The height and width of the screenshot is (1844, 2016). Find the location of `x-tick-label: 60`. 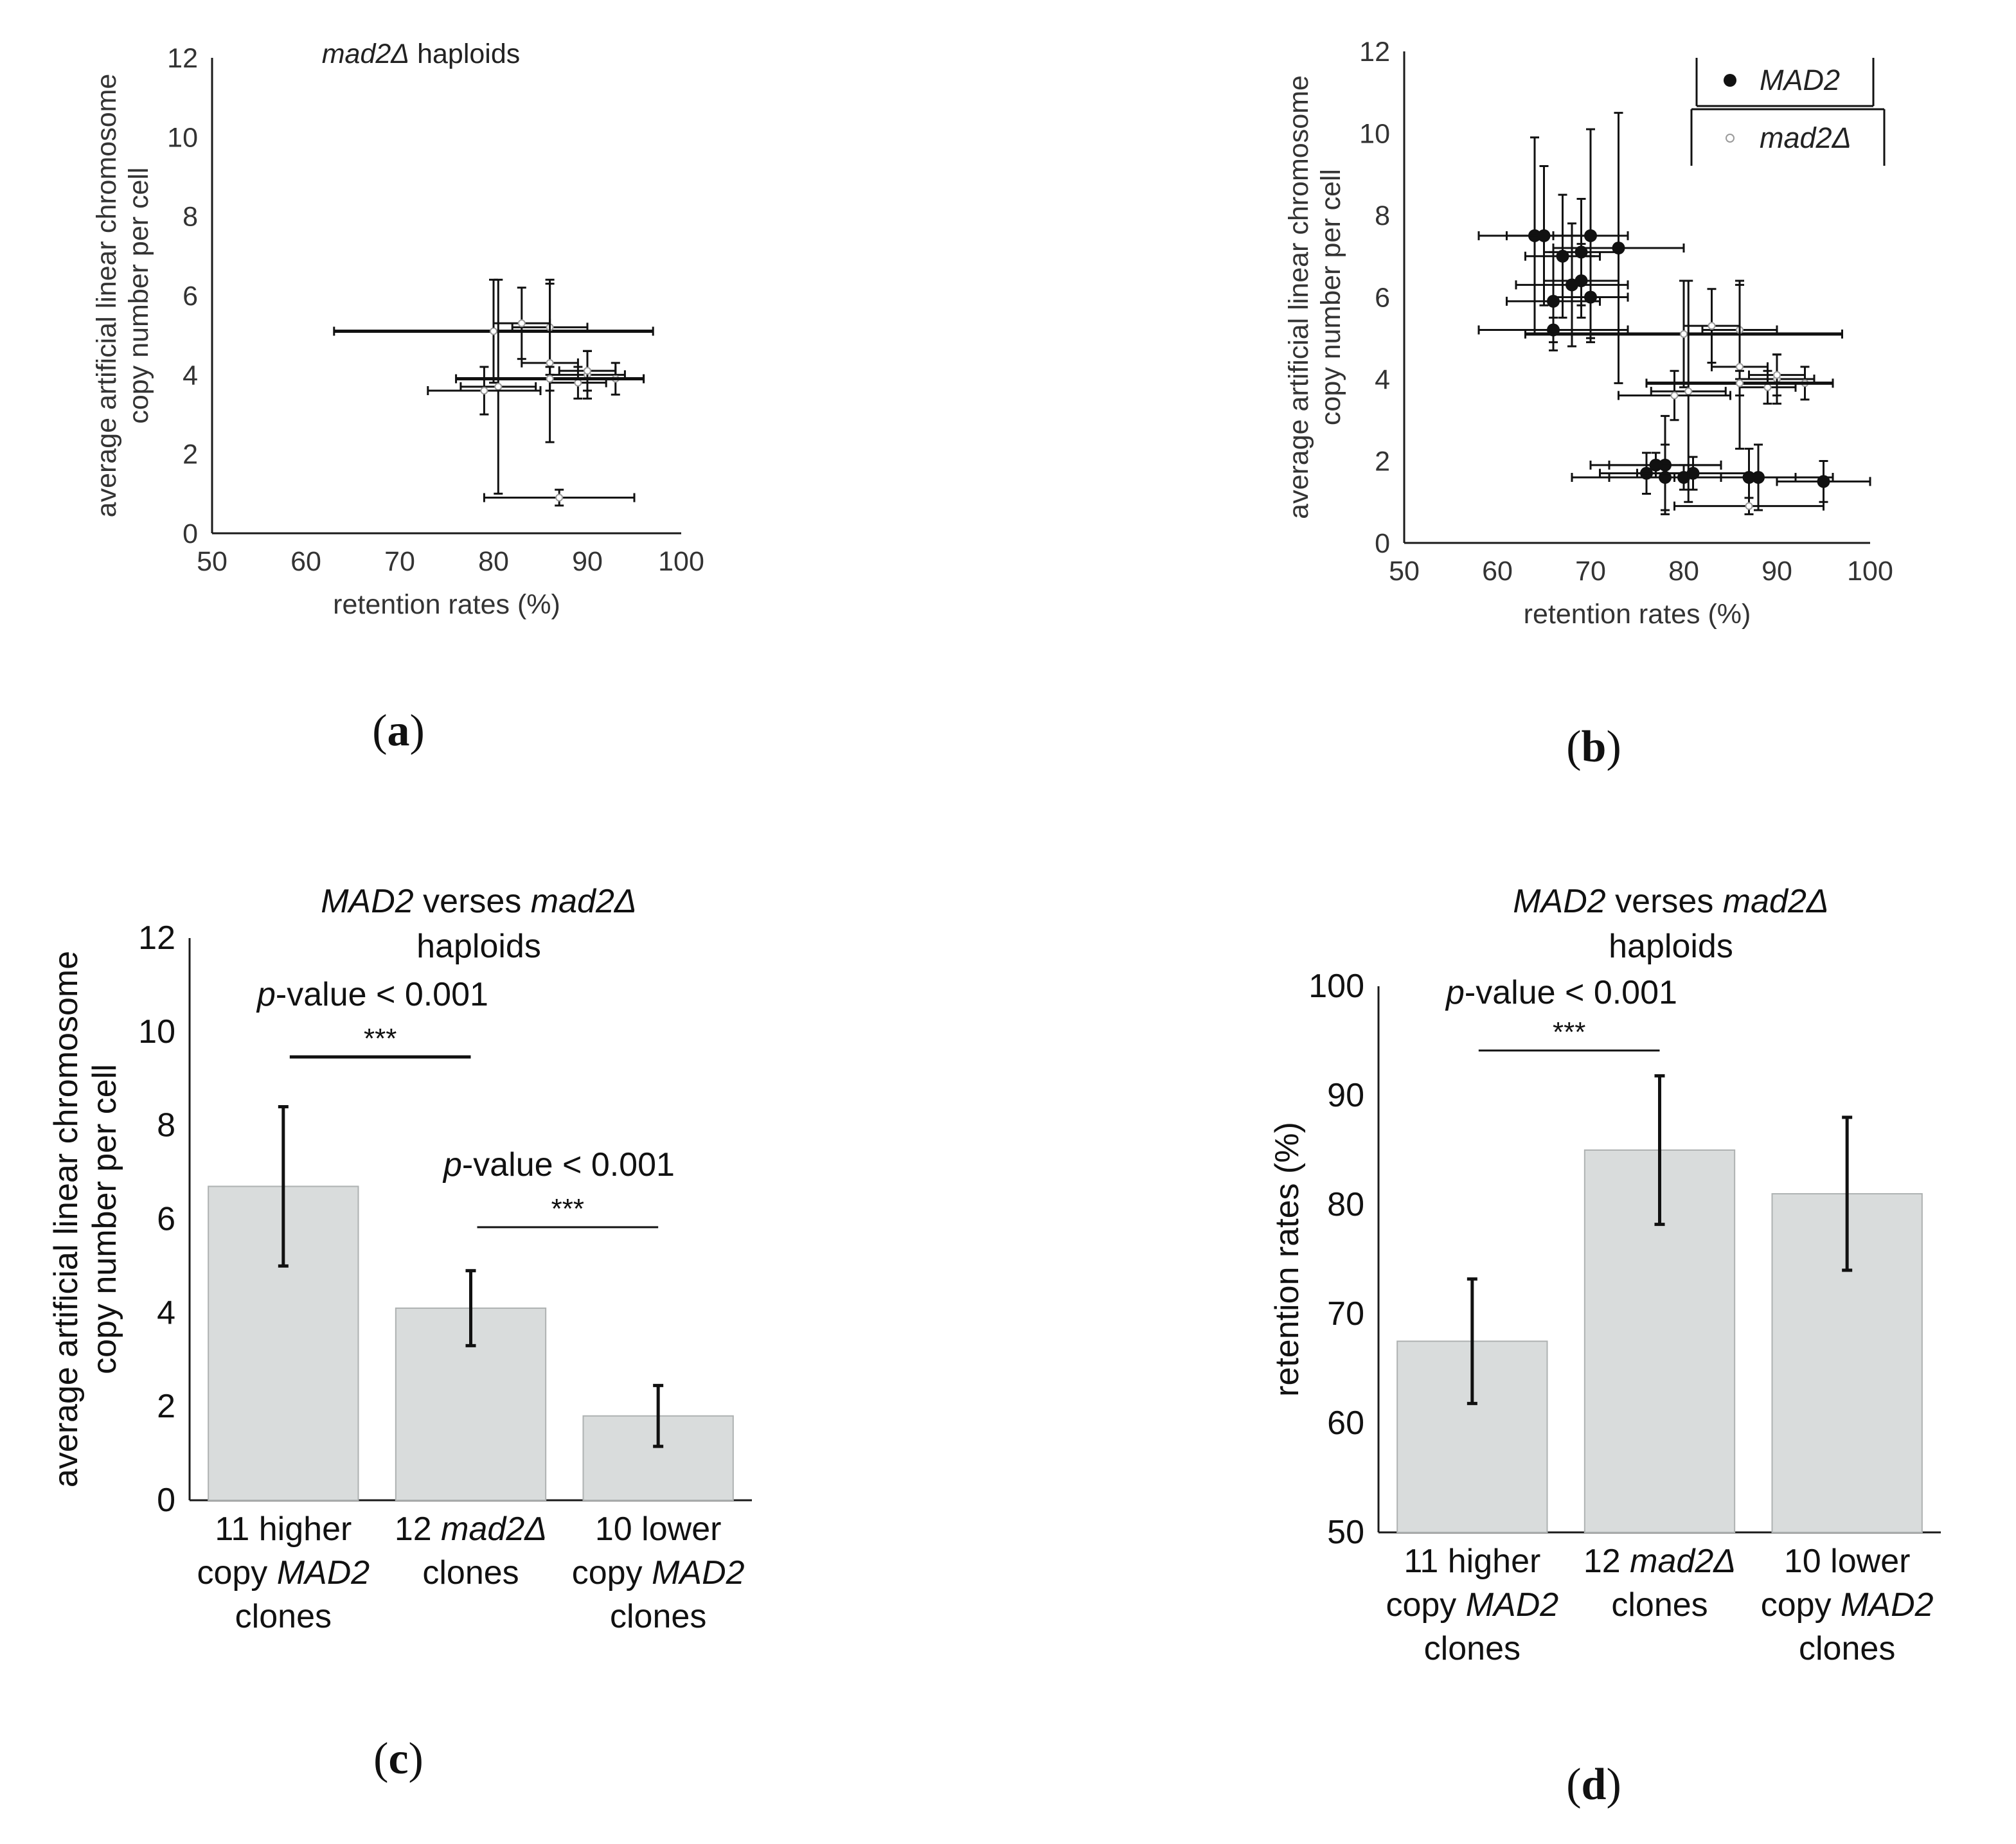

x-tick-label: 60 is located at coordinates (305, 561).